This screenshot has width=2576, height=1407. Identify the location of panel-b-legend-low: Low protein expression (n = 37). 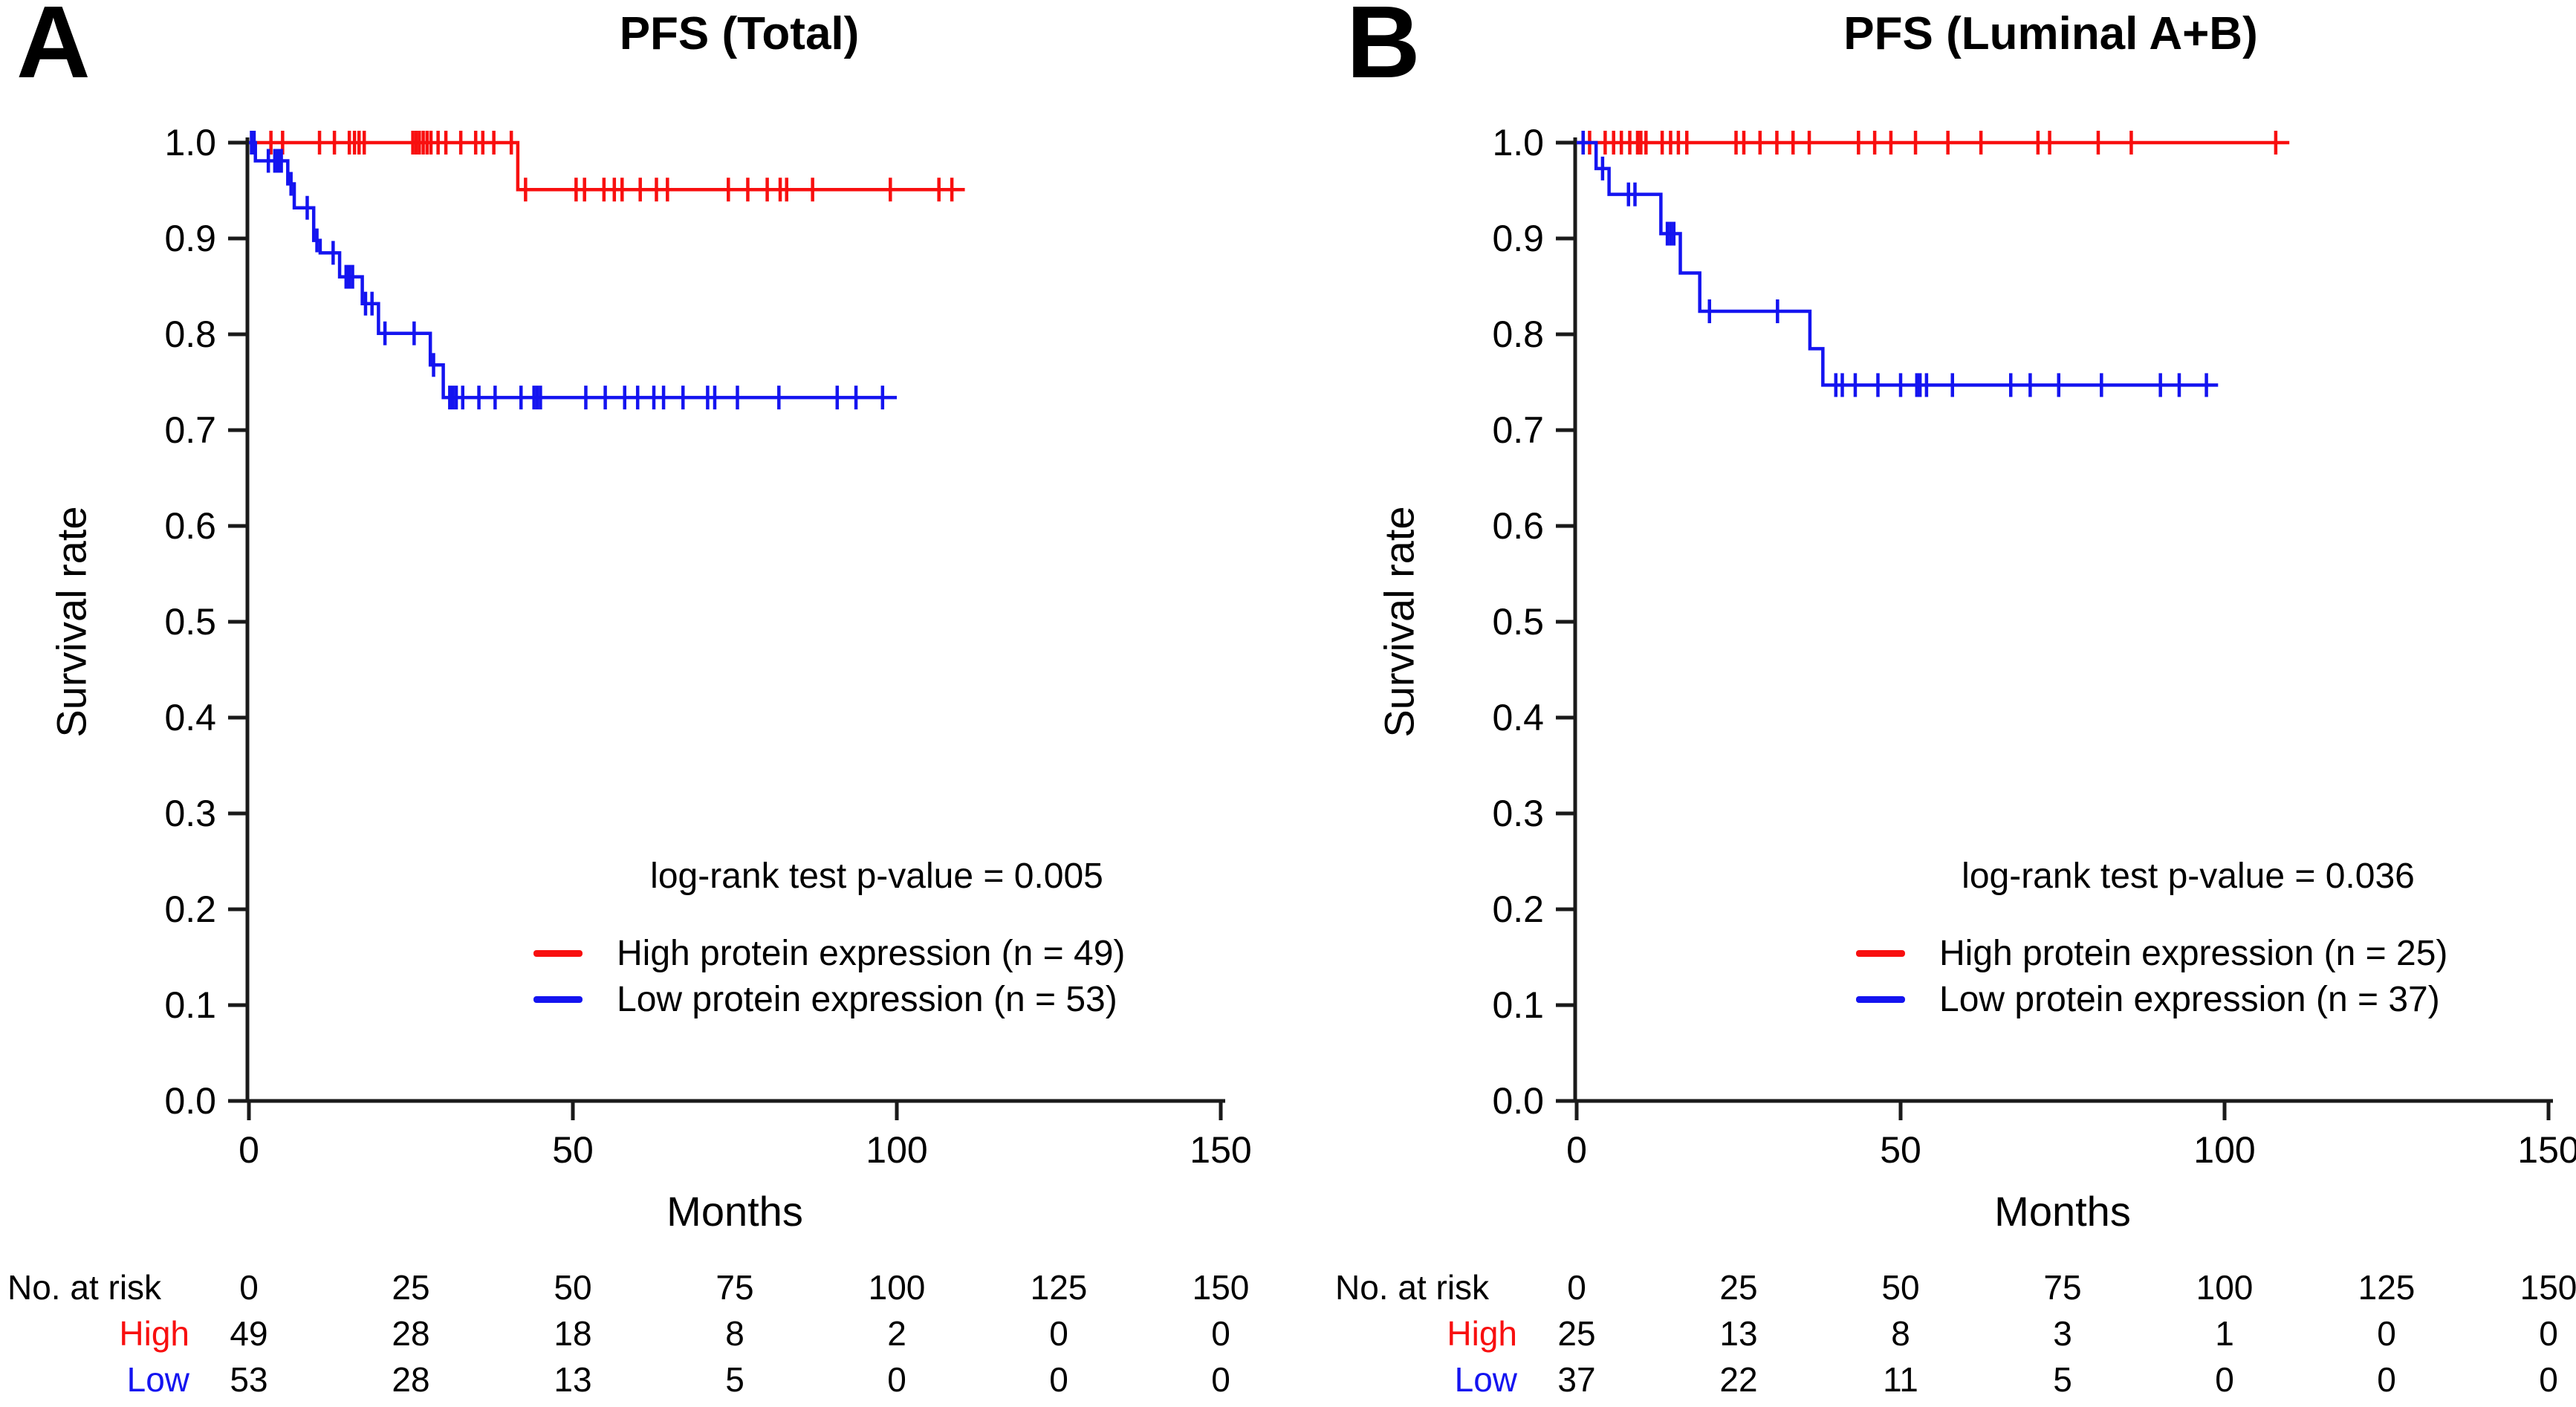
(2148, 999).